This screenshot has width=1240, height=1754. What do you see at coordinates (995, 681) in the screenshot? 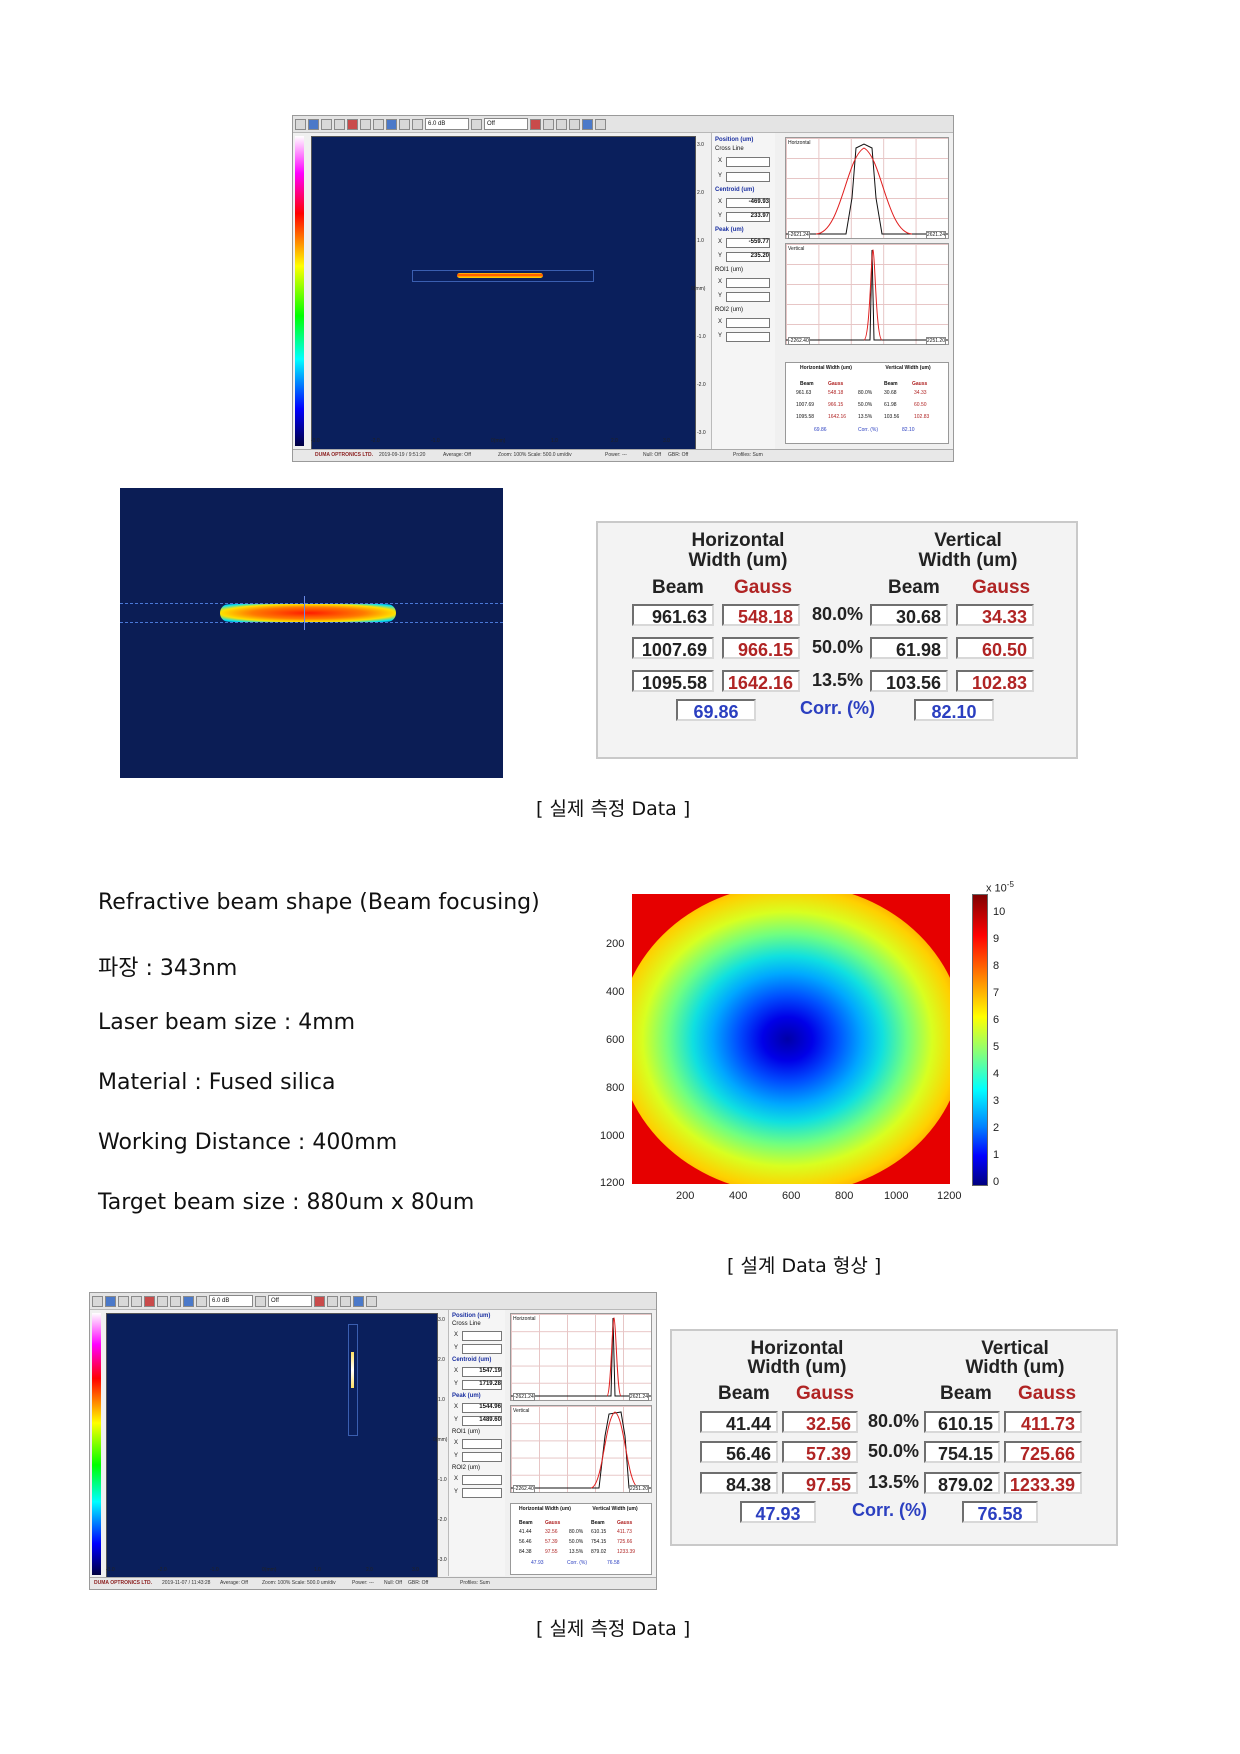
I see `gauss-width-cell: 102.83` at bounding box center [995, 681].